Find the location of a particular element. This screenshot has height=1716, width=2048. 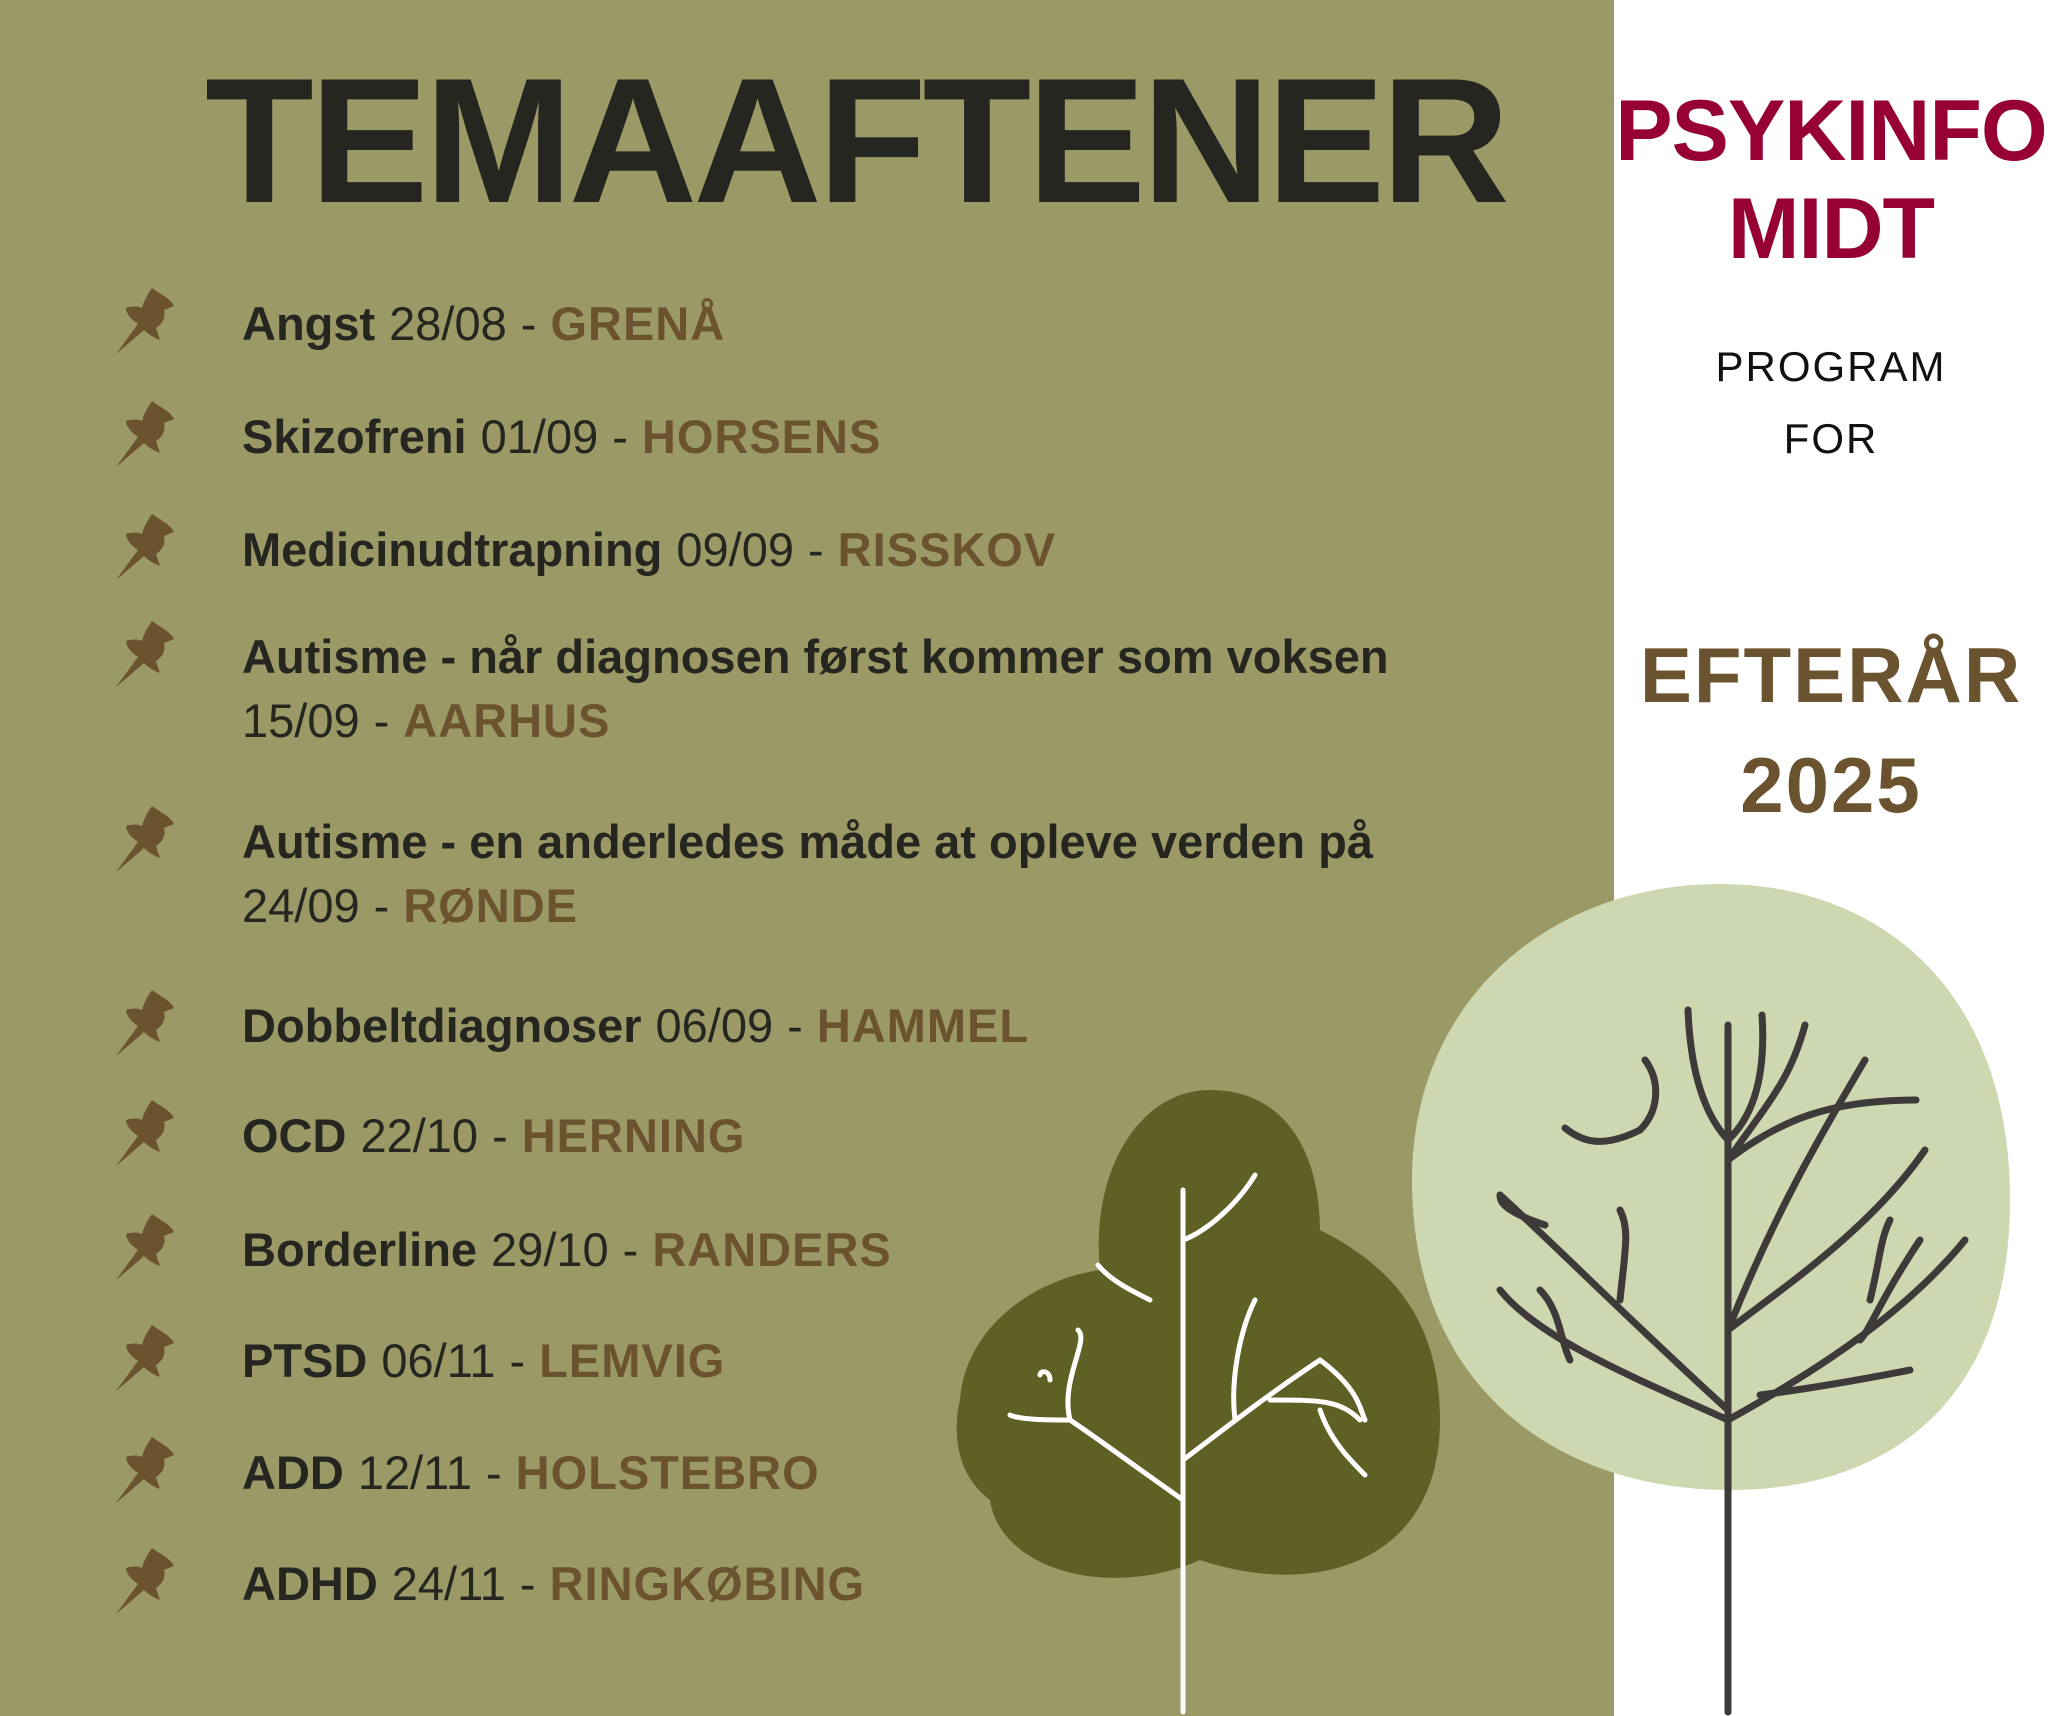

light-tree-branches is located at coordinates (1732, 1361).